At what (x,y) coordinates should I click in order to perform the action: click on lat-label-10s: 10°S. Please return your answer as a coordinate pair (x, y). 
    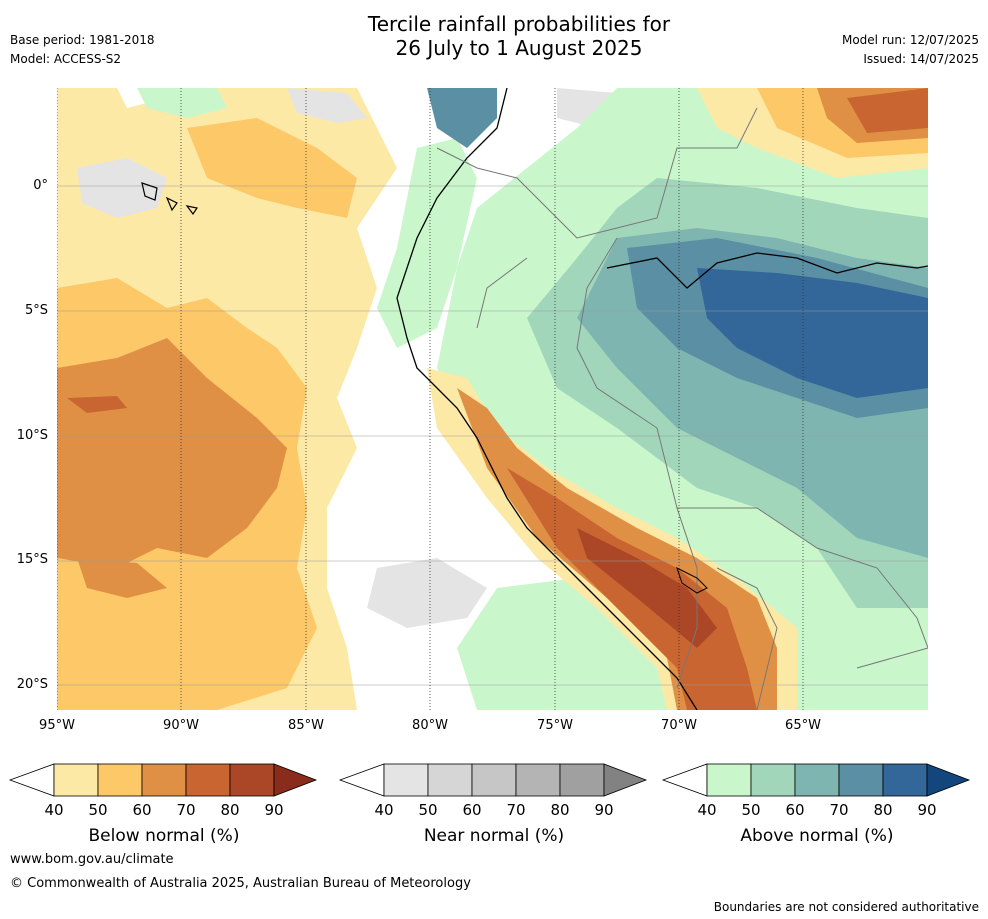
    Looking at the image, I should click on (32, 435).